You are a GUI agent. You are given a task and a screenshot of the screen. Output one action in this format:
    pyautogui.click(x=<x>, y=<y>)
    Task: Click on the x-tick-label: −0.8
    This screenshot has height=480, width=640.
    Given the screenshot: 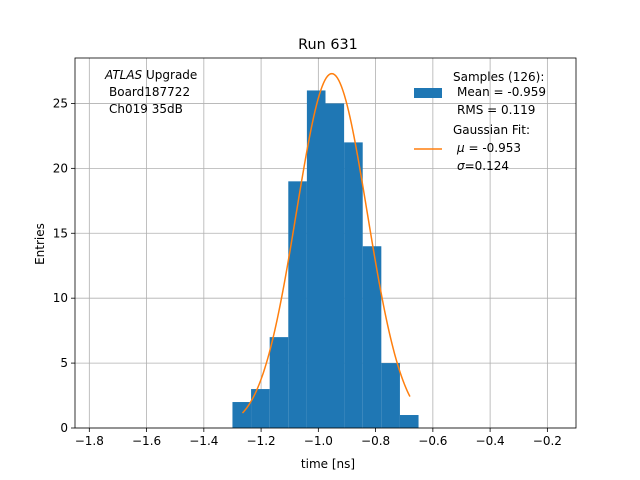 What is the action you would take?
    pyautogui.click(x=375, y=441)
    